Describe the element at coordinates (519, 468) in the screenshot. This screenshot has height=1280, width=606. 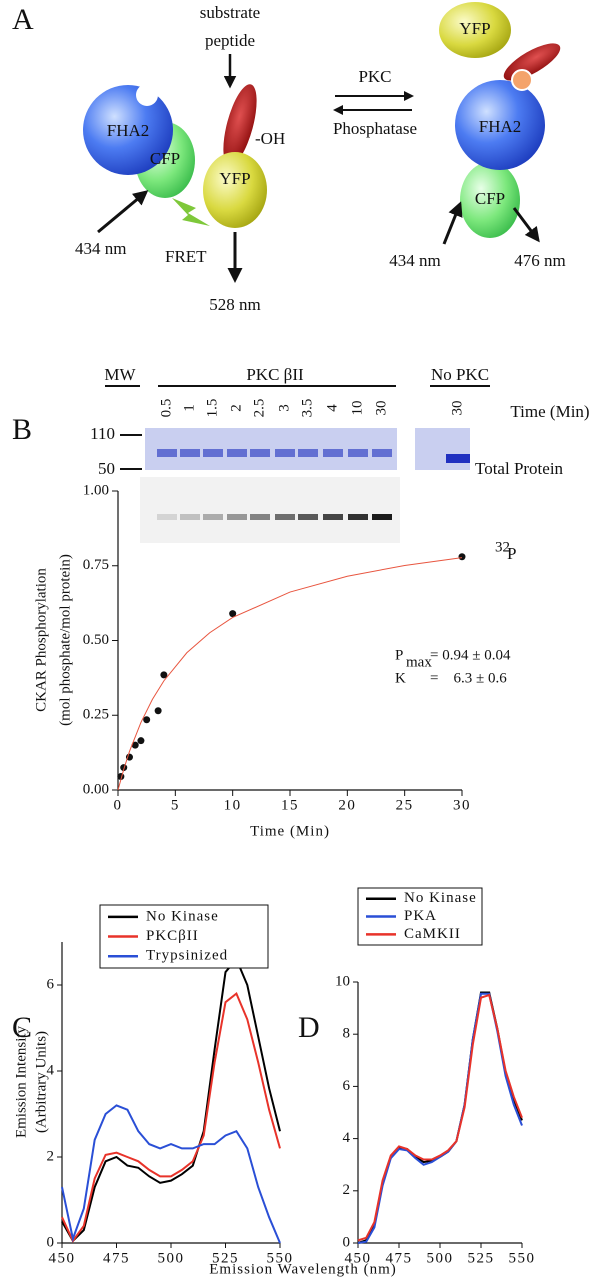
I see `gel-label: Total Protein` at that location.